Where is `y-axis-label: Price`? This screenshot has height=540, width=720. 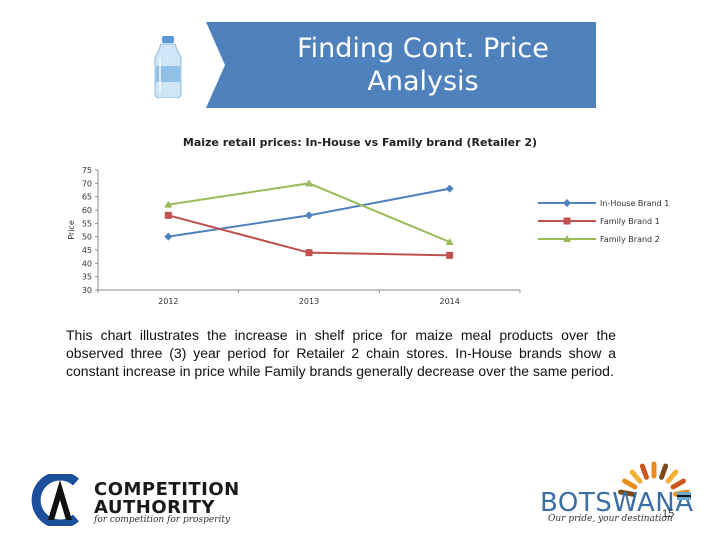
y-axis-label: Price is located at coordinates (71, 230).